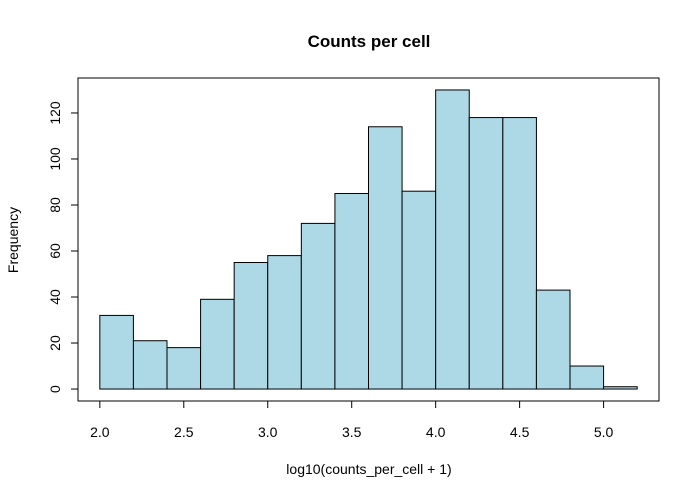 Image resolution: width=700 pixels, height=500 pixels. I want to click on x-tick-label: 4.0, so click(436, 432).